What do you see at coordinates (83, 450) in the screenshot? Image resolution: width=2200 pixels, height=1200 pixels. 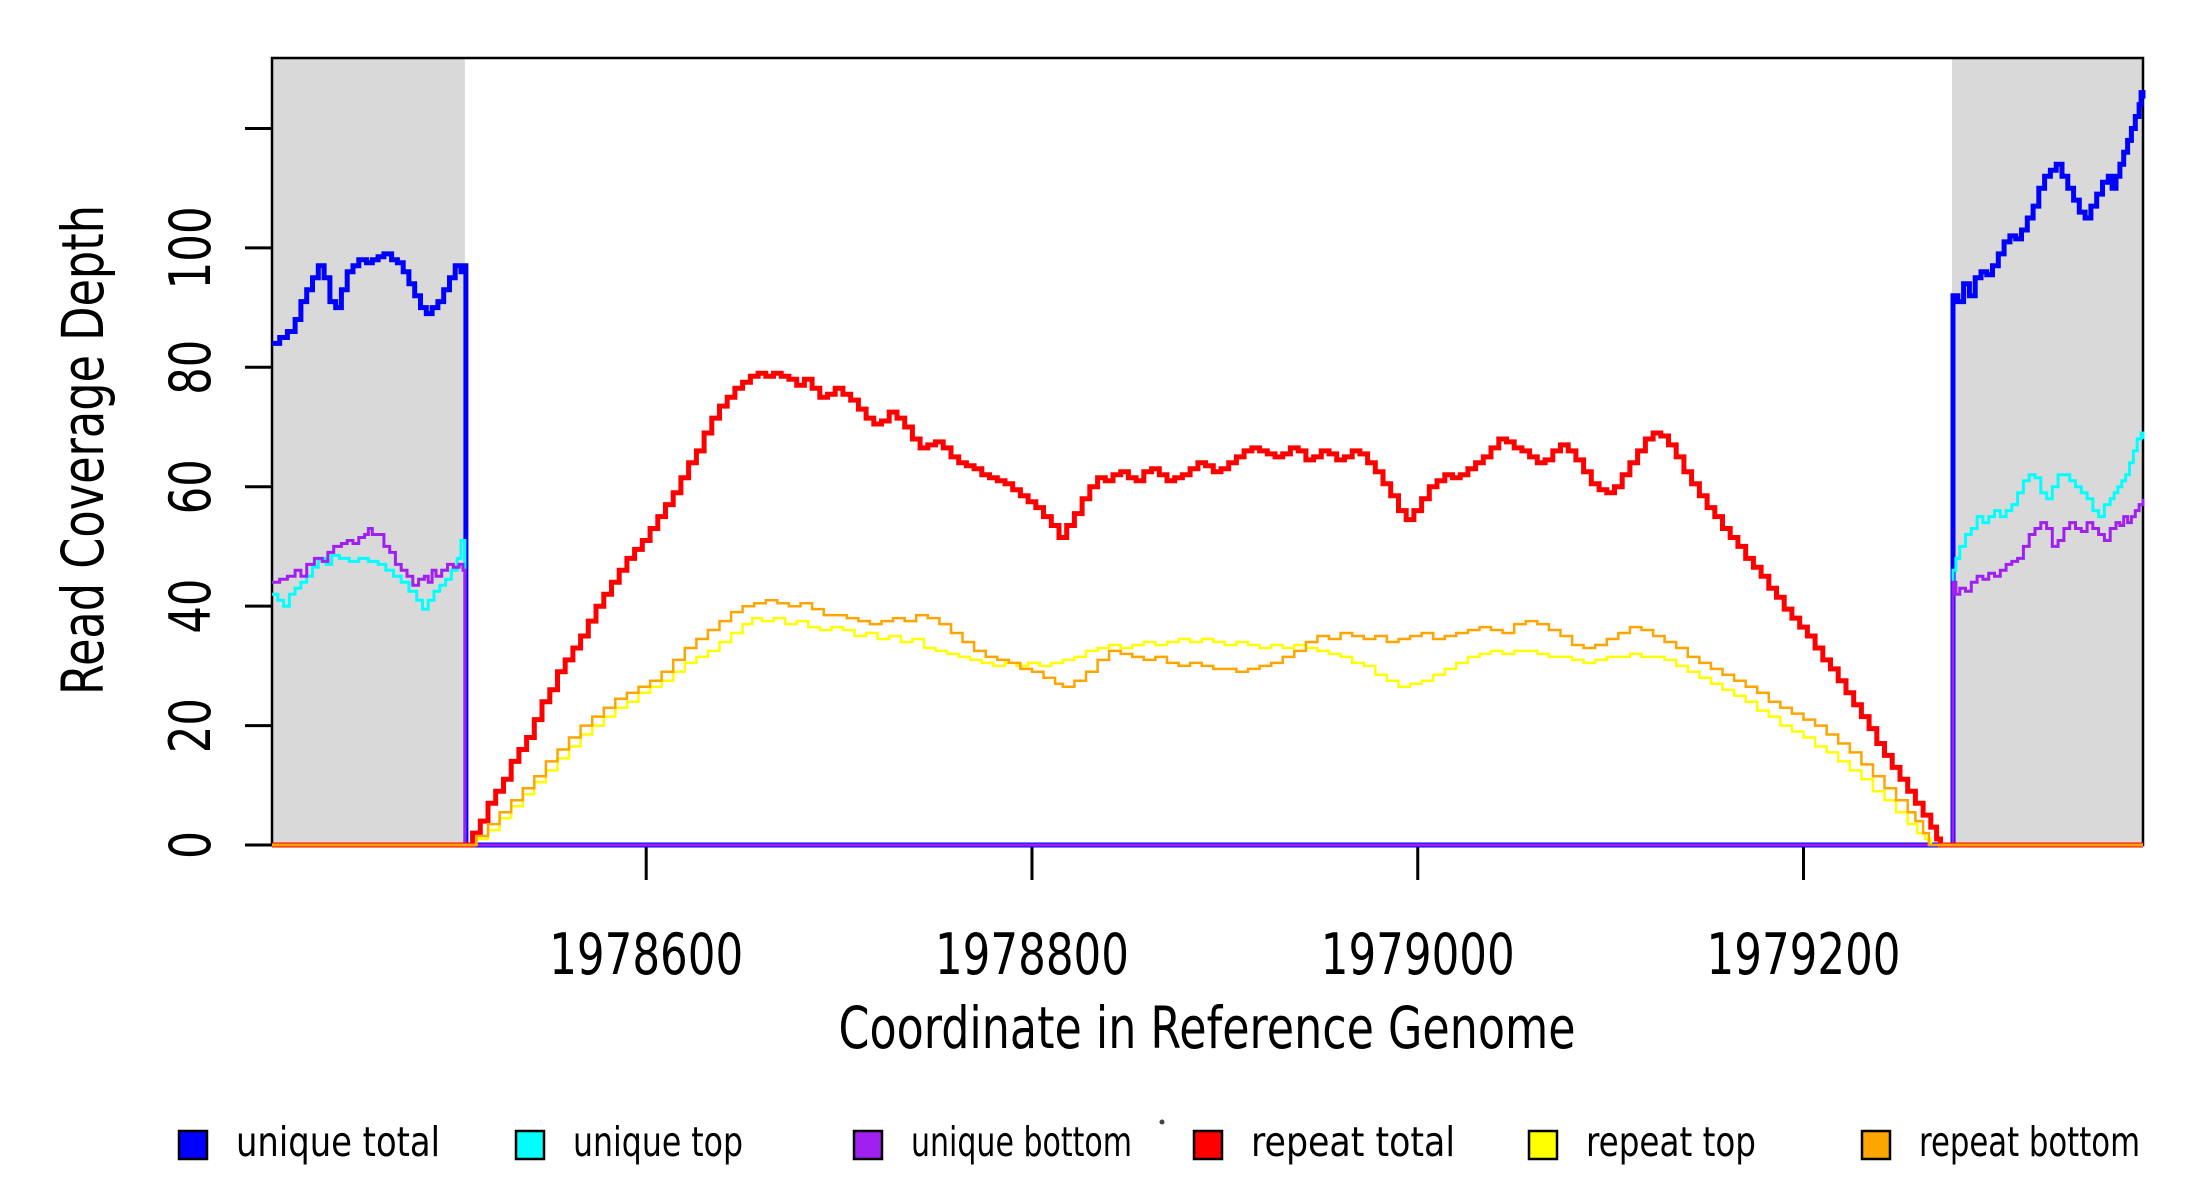 I see `y-axis-title: Read Coverage Depth` at bounding box center [83, 450].